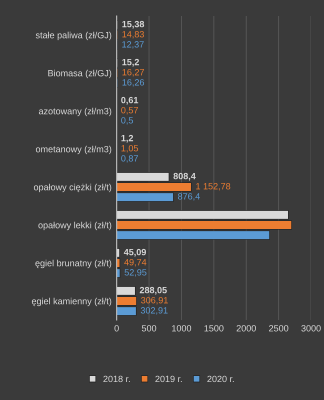  Describe the element at coordinates (154, 311) in the screenshot. I see `data-label: 302,91` at that location.